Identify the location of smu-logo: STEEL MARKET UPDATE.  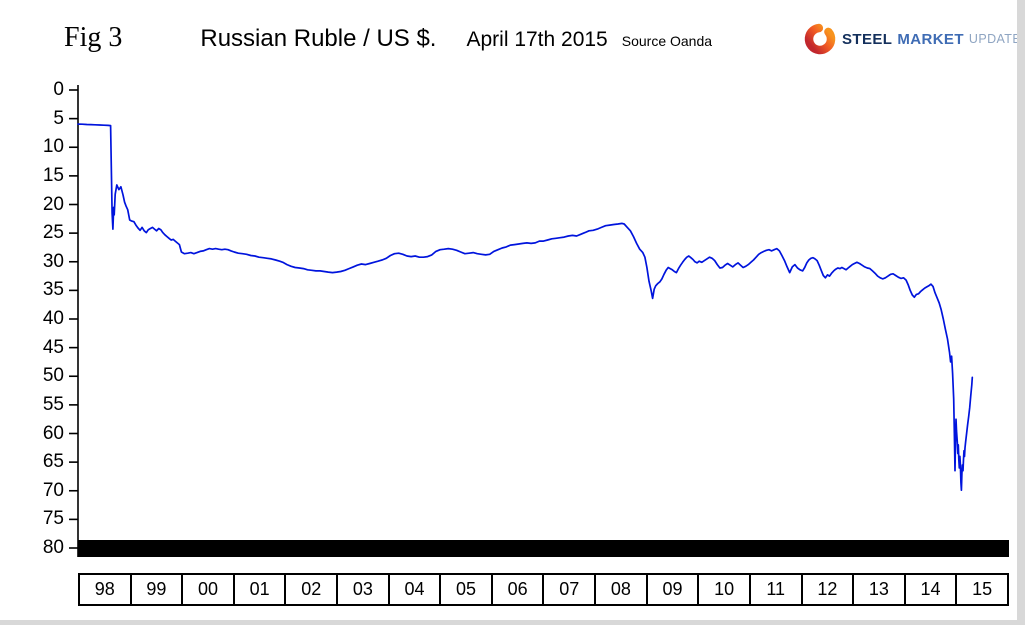
(912, 39).